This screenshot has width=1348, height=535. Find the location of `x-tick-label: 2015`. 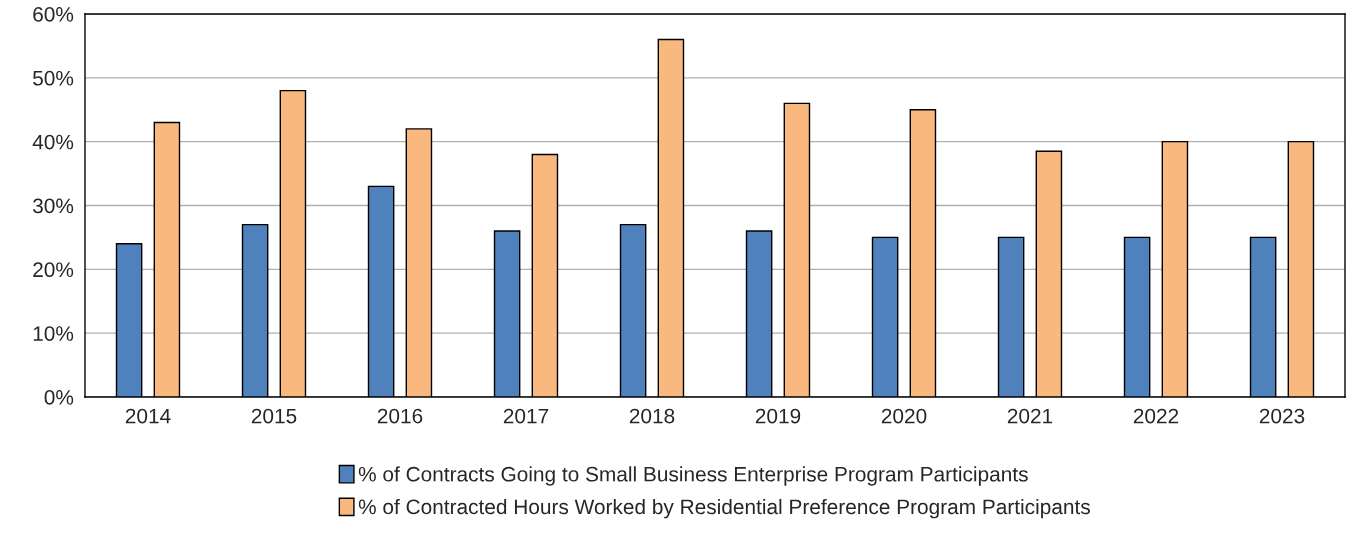

x-tick-label: 2015 is located at coordinates (274, 416).